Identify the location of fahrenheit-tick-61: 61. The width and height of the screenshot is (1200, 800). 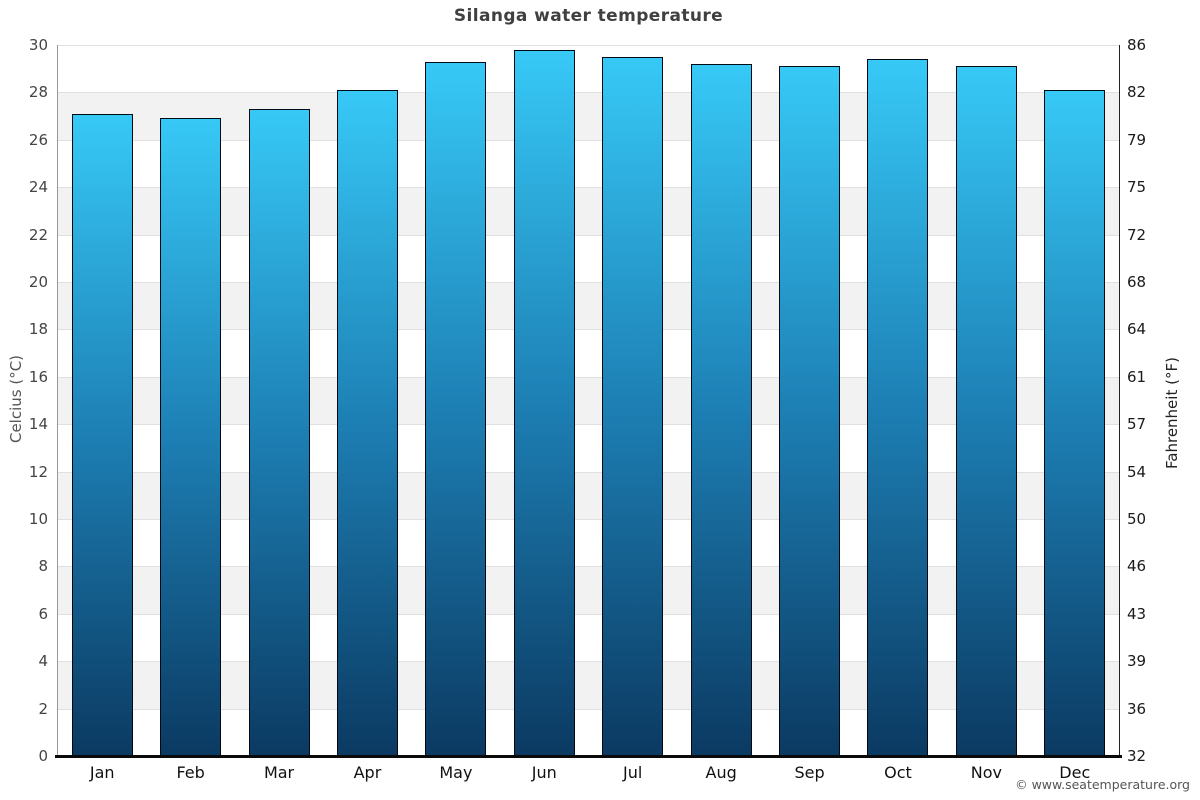
(1137, 376).